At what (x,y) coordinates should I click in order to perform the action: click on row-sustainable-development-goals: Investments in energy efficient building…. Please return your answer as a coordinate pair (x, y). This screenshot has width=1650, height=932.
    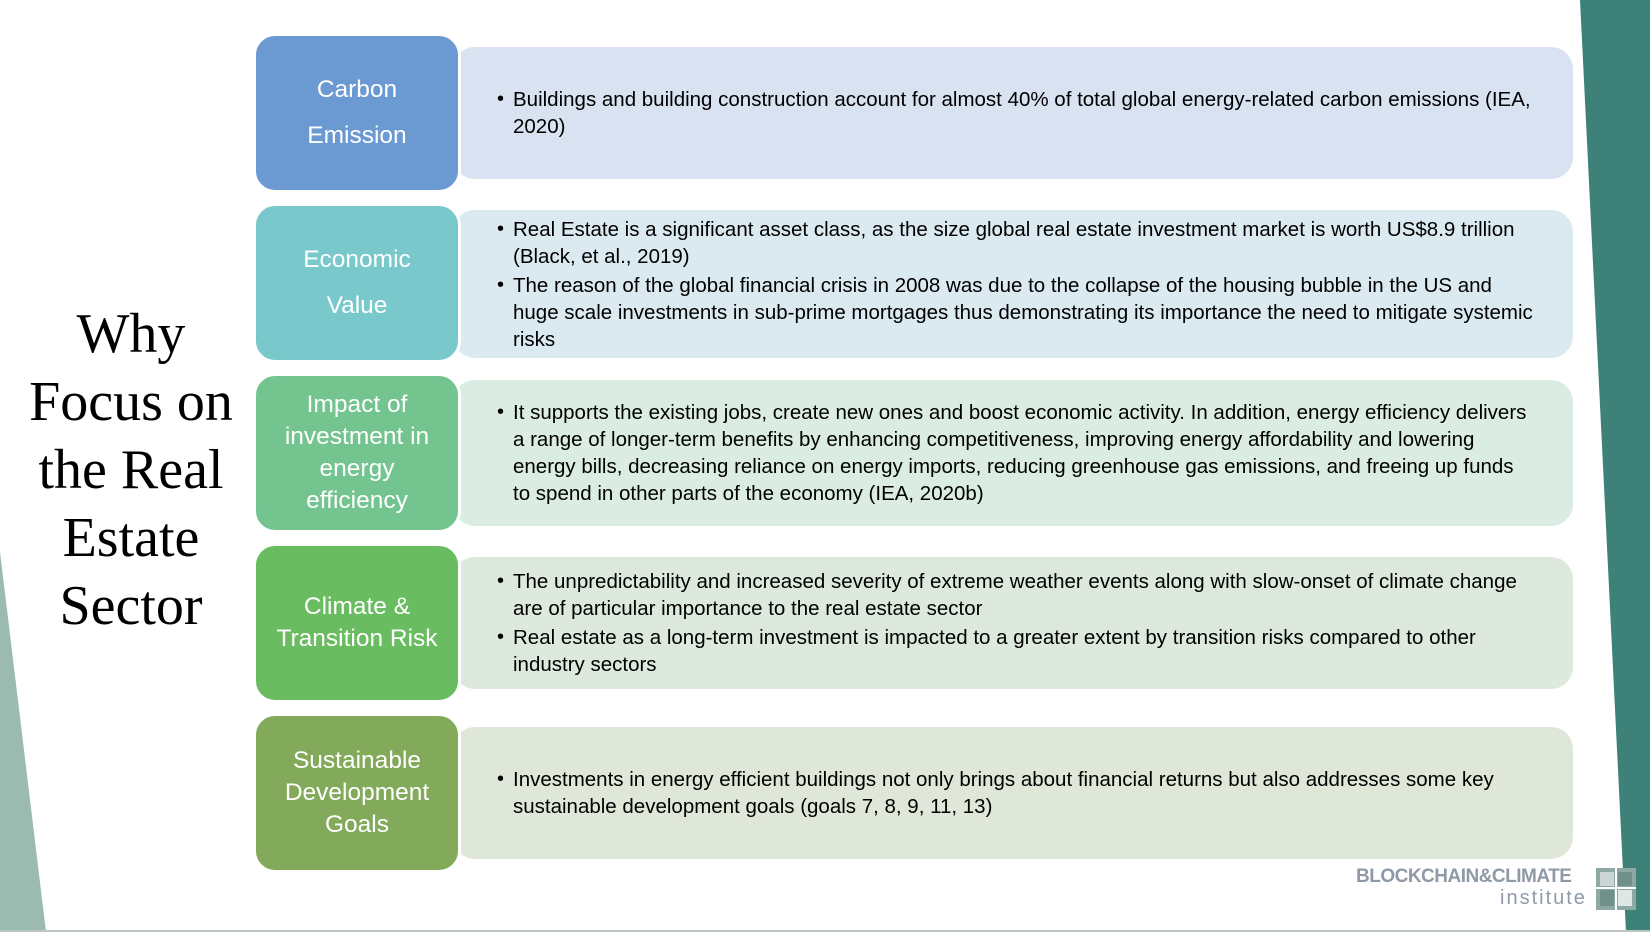
    Looking at the image, I should click on (913, 793).